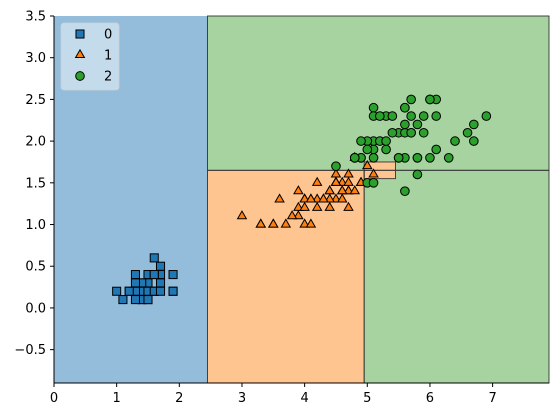 The width and height of the screenshot is (559, 418). I want to click on region-boundary, so click(379, 170).